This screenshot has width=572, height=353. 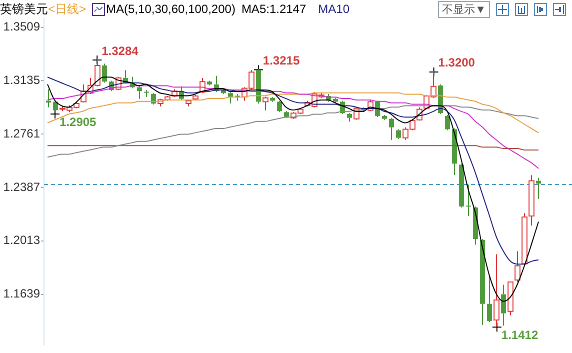 What do you see at coordinates (67, 9) in the screenshot?
I see `chart-subtitle: <日线>` at bounding box center [67, 9].